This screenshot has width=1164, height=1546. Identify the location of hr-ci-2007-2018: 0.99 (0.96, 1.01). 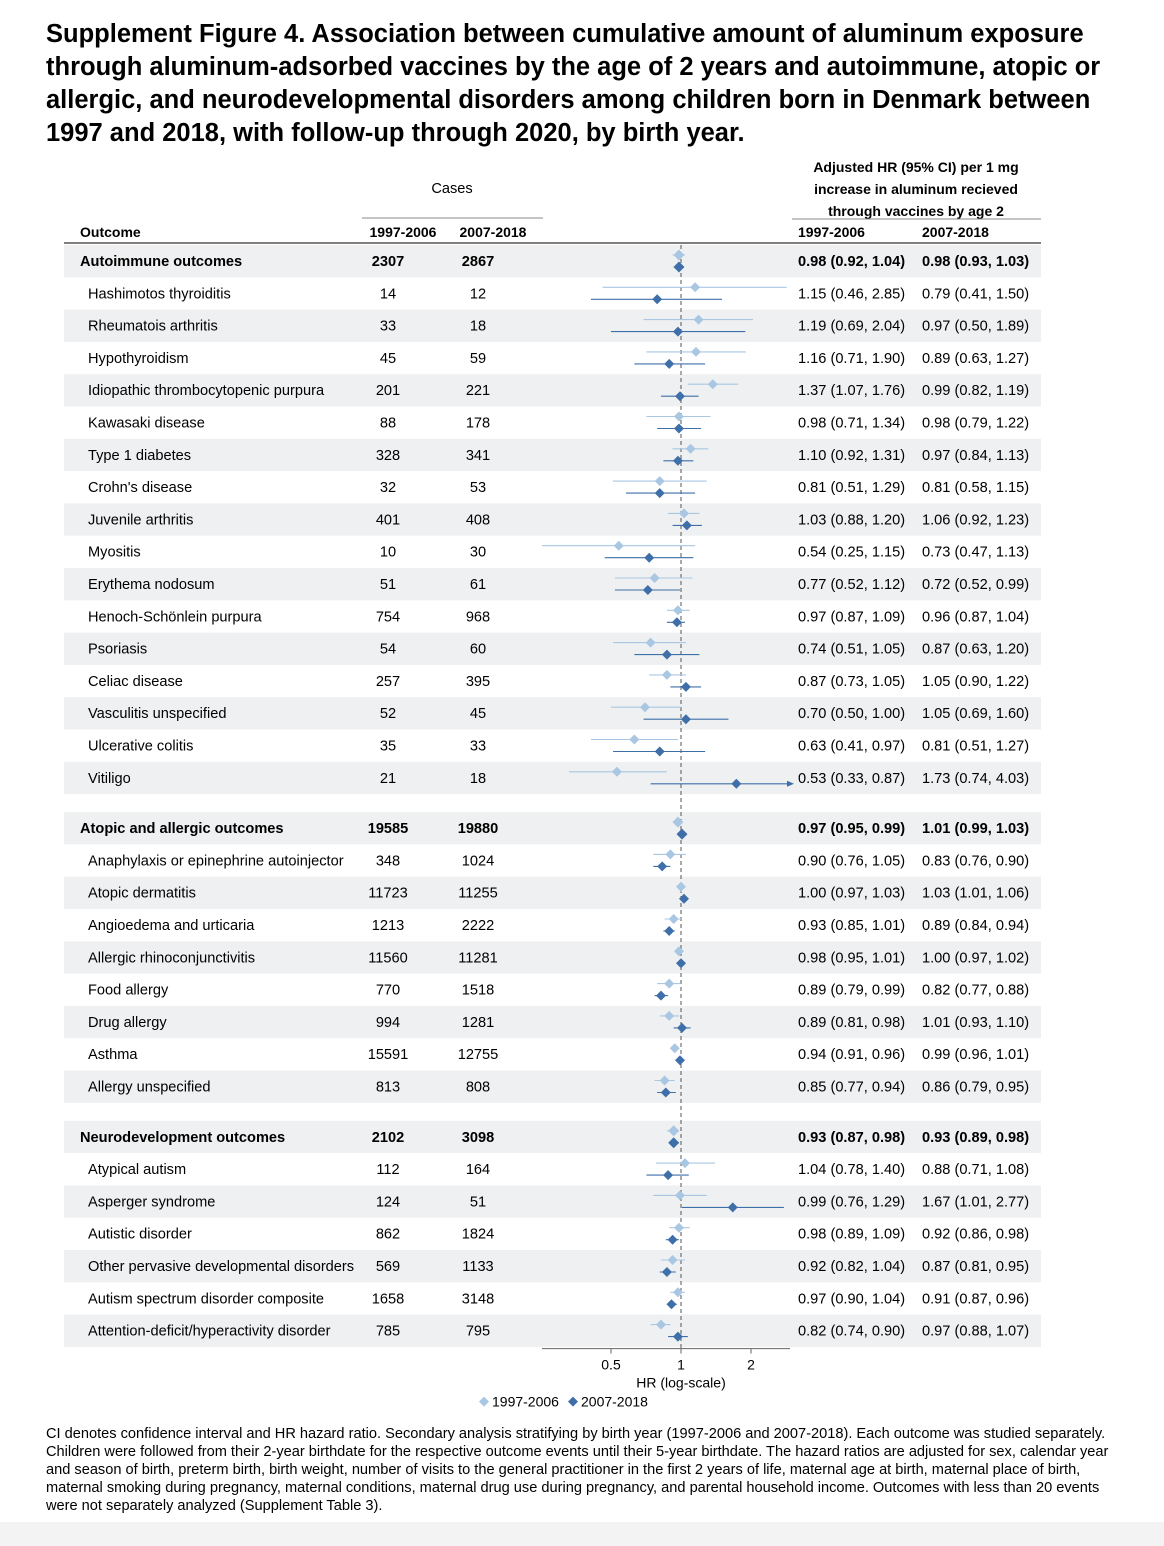
(975, 1055).